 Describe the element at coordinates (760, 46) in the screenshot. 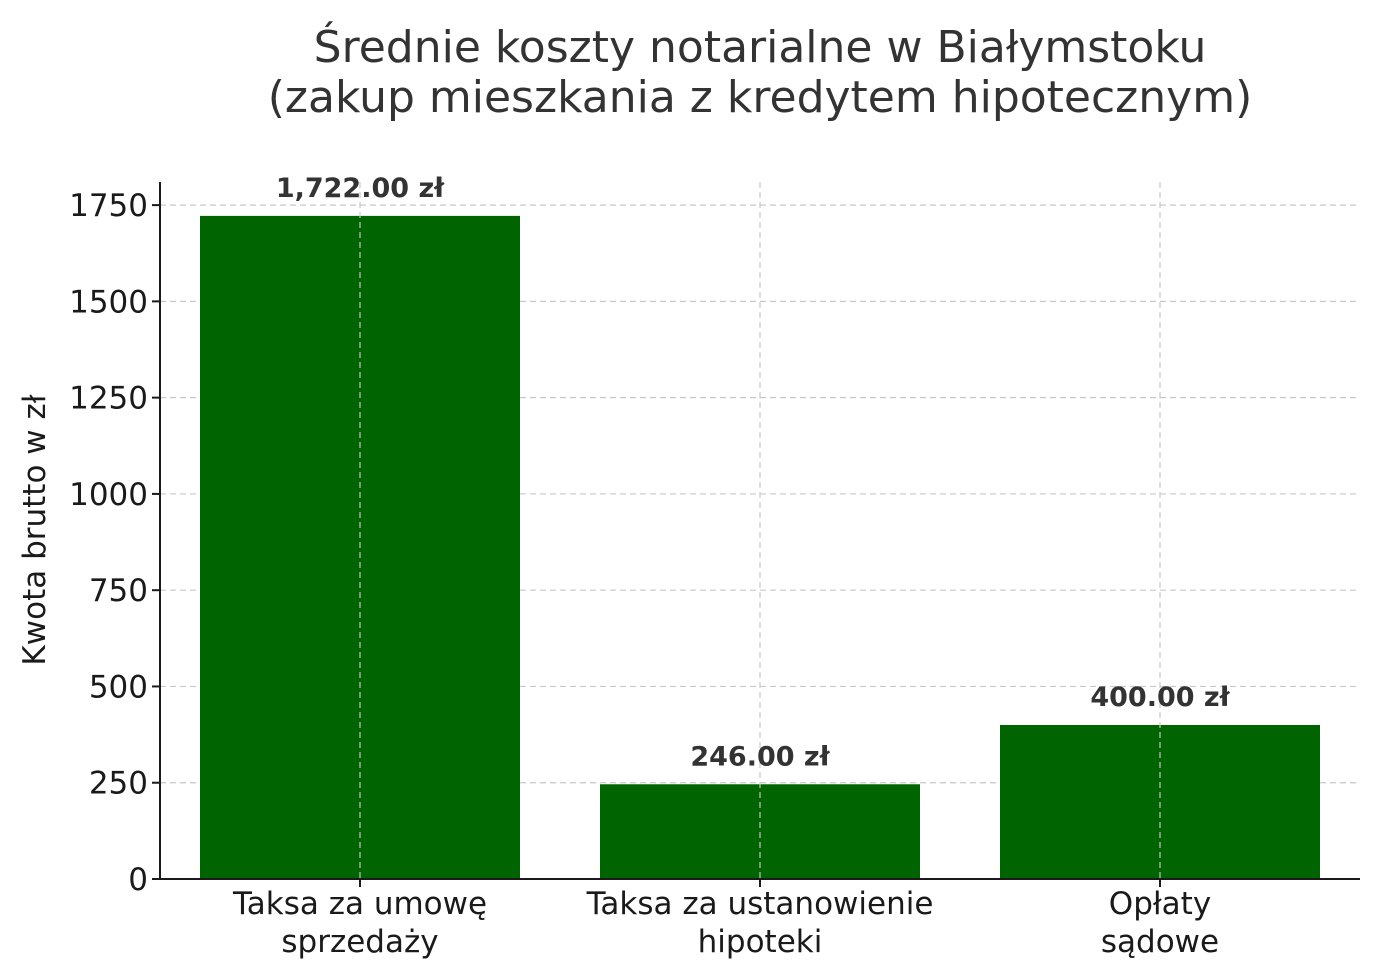

I see `chart-title-line-1: Średnie koszty notarialne w Białymstoku` at that location.